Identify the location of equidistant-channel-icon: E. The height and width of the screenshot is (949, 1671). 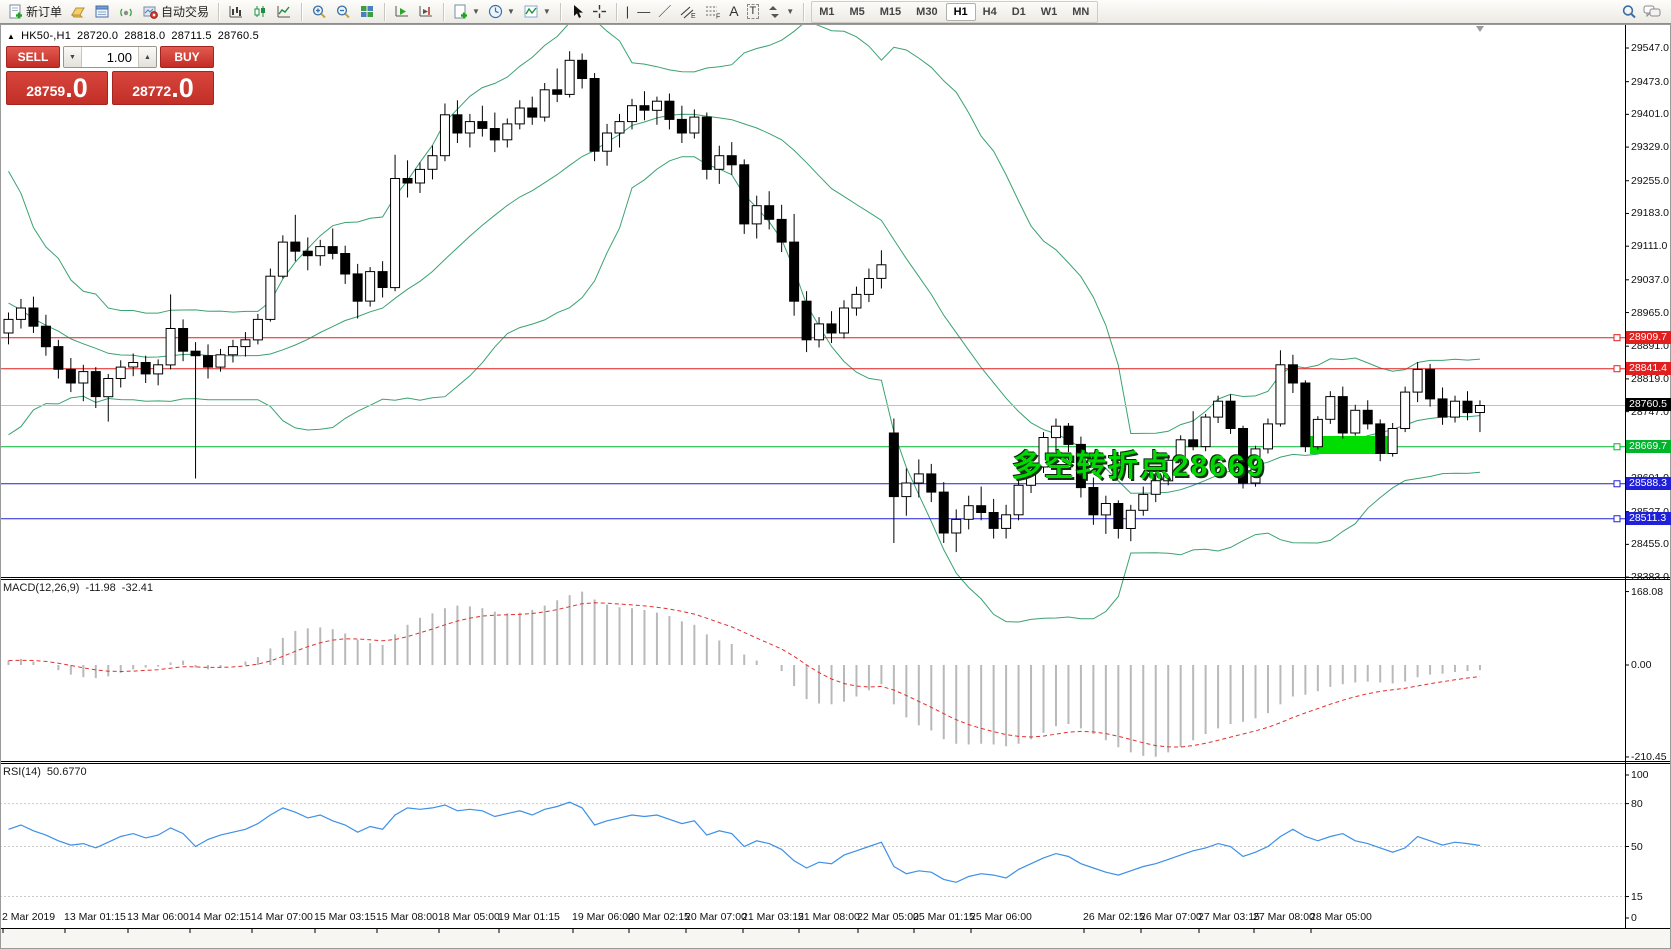
(688, 12).